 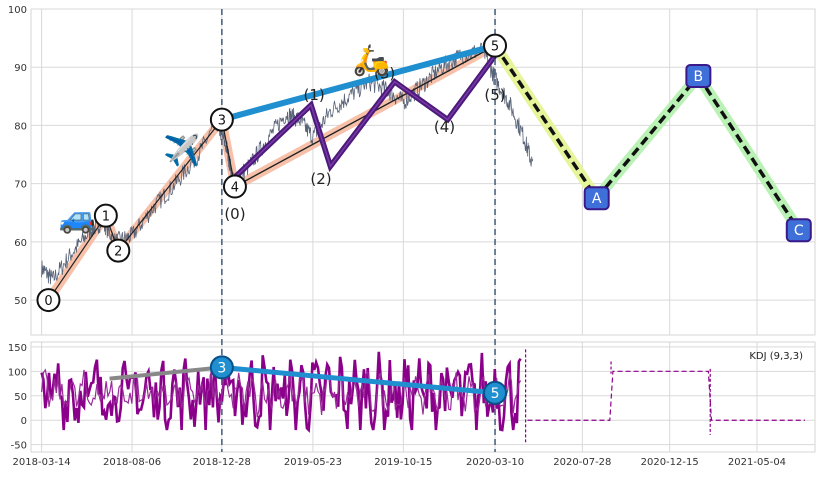 I want to click on kdj-y-tick-label: 50, so click(x=20, y=397).